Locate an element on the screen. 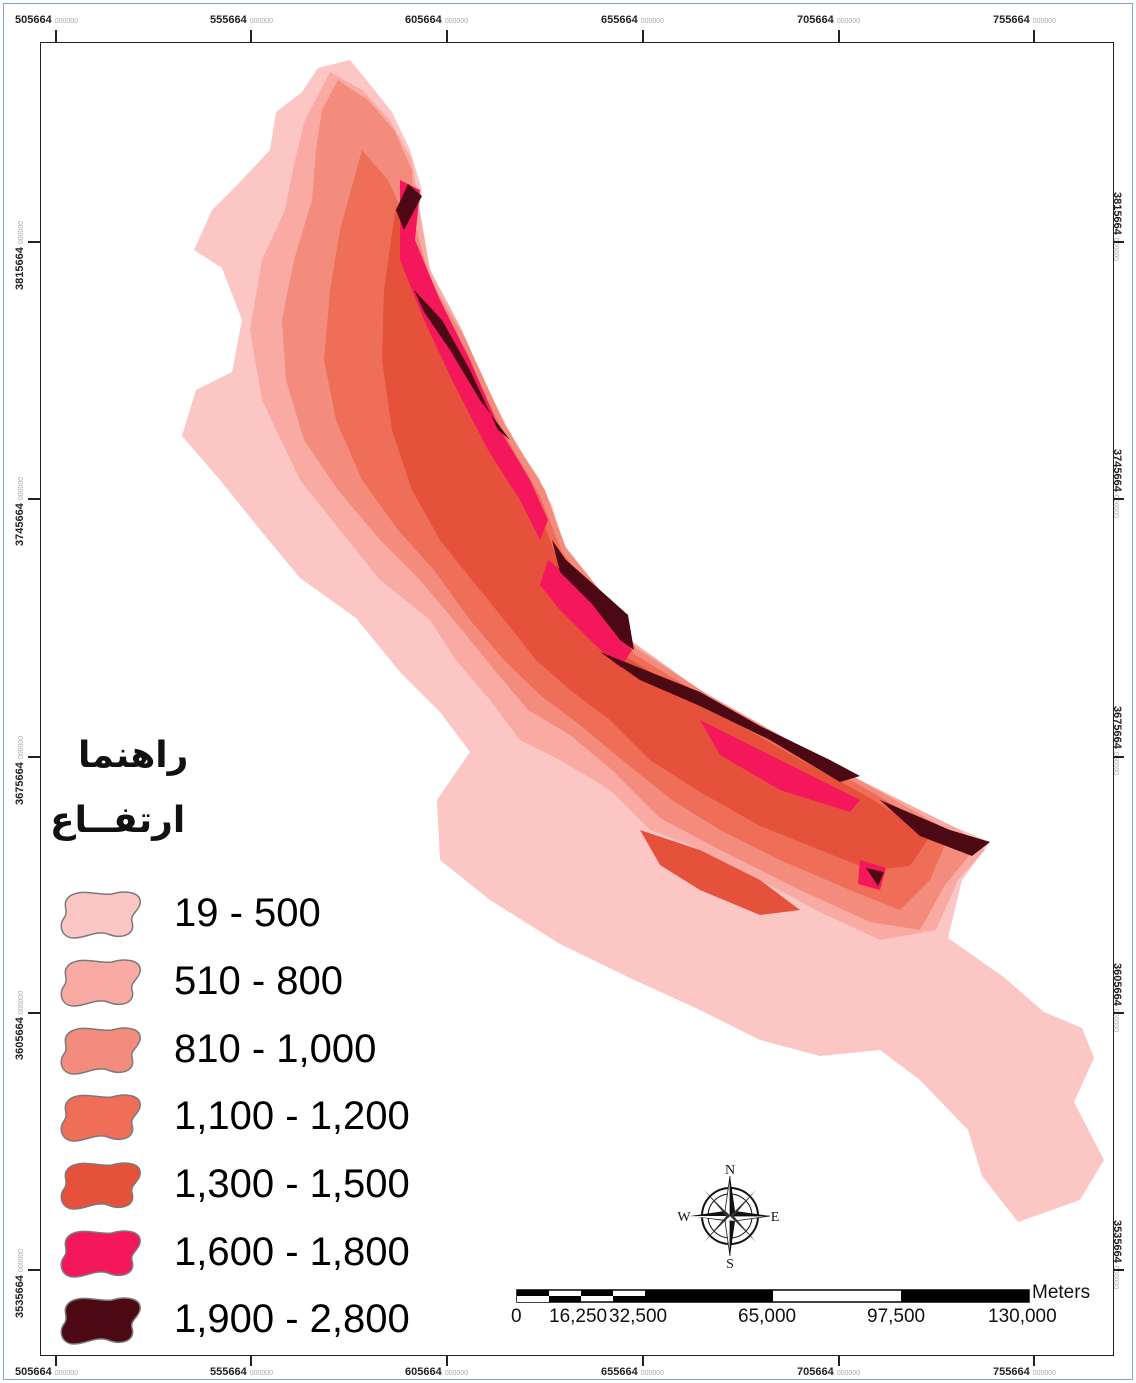 This screenshot has width=1136, height=1383. x-tick-bottom: 755664 000000 is located at coordinates (1025, 1372).